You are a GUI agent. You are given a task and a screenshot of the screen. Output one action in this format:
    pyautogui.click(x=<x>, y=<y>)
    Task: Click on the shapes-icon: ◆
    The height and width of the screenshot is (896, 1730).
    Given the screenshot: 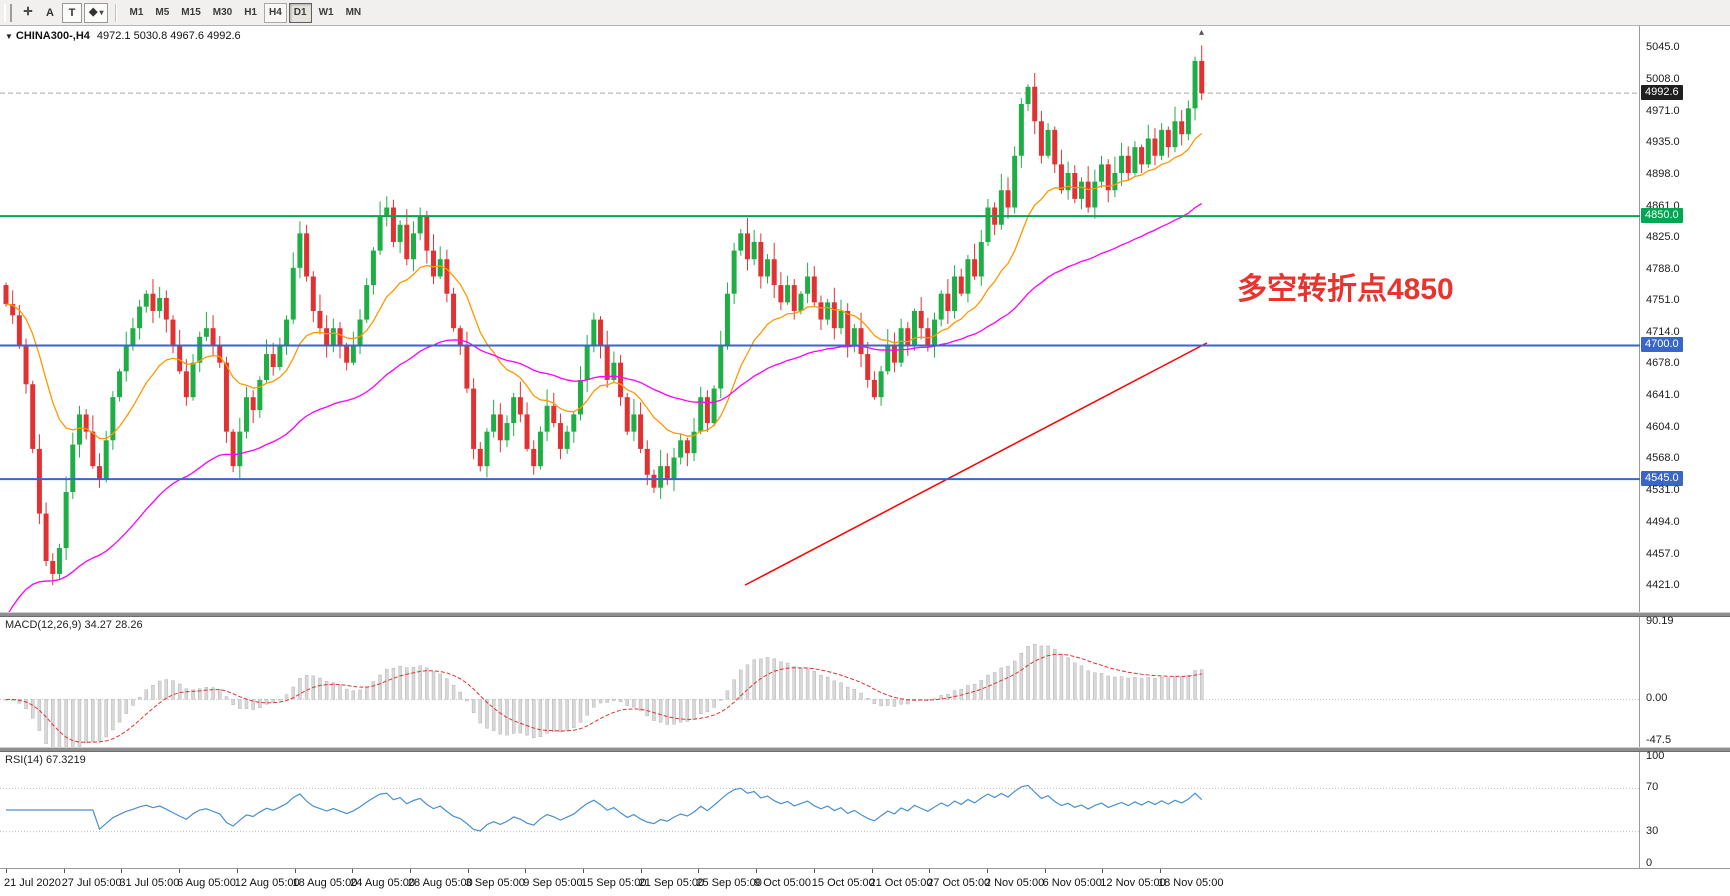 What is the action you would take?
    pyautogui.click(x=93, y=12)
    